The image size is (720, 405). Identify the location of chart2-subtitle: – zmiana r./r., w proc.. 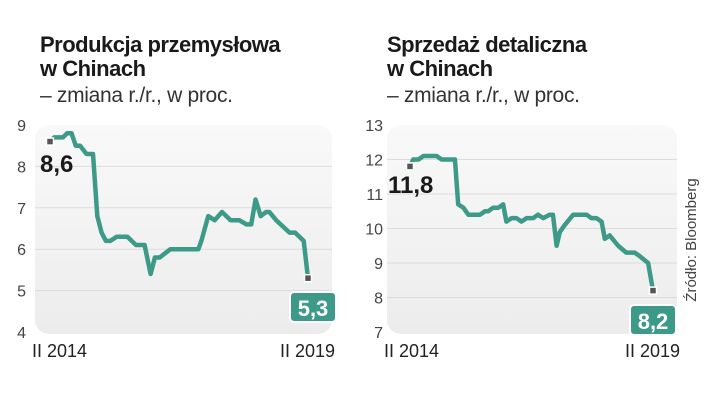
(483, 95).